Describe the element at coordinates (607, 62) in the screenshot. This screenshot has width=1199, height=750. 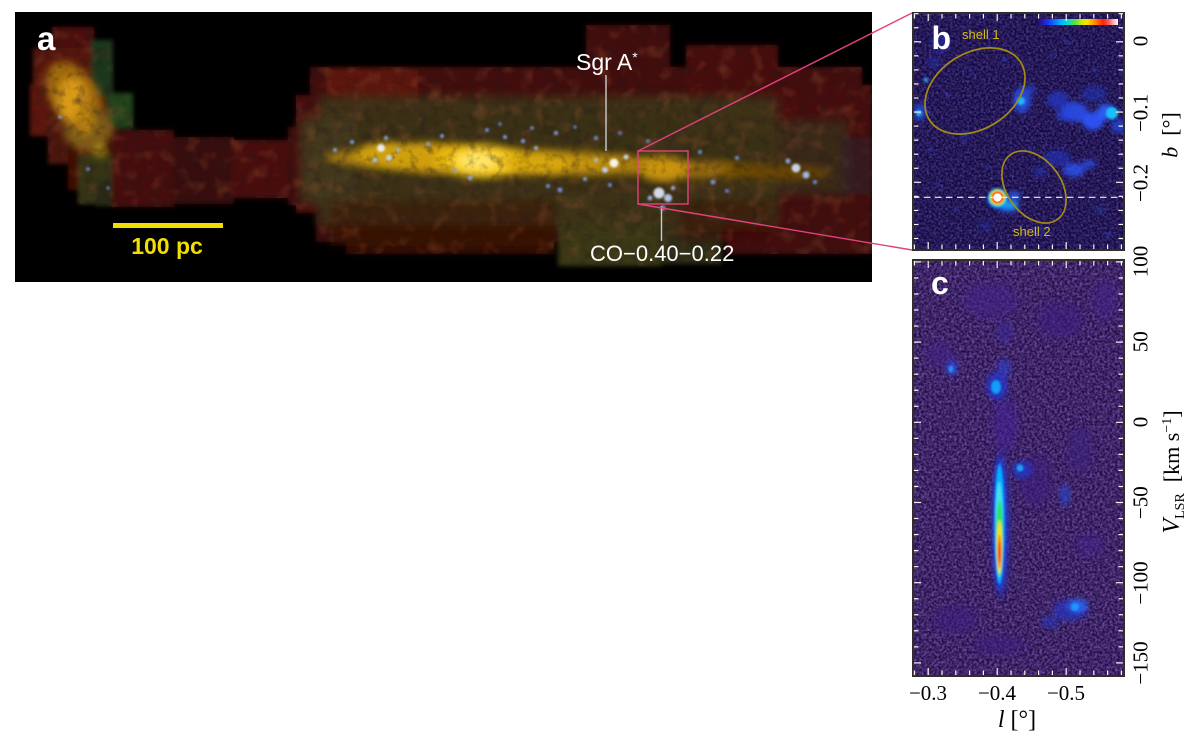
I see `svg-text: Sgr A*` at that location.